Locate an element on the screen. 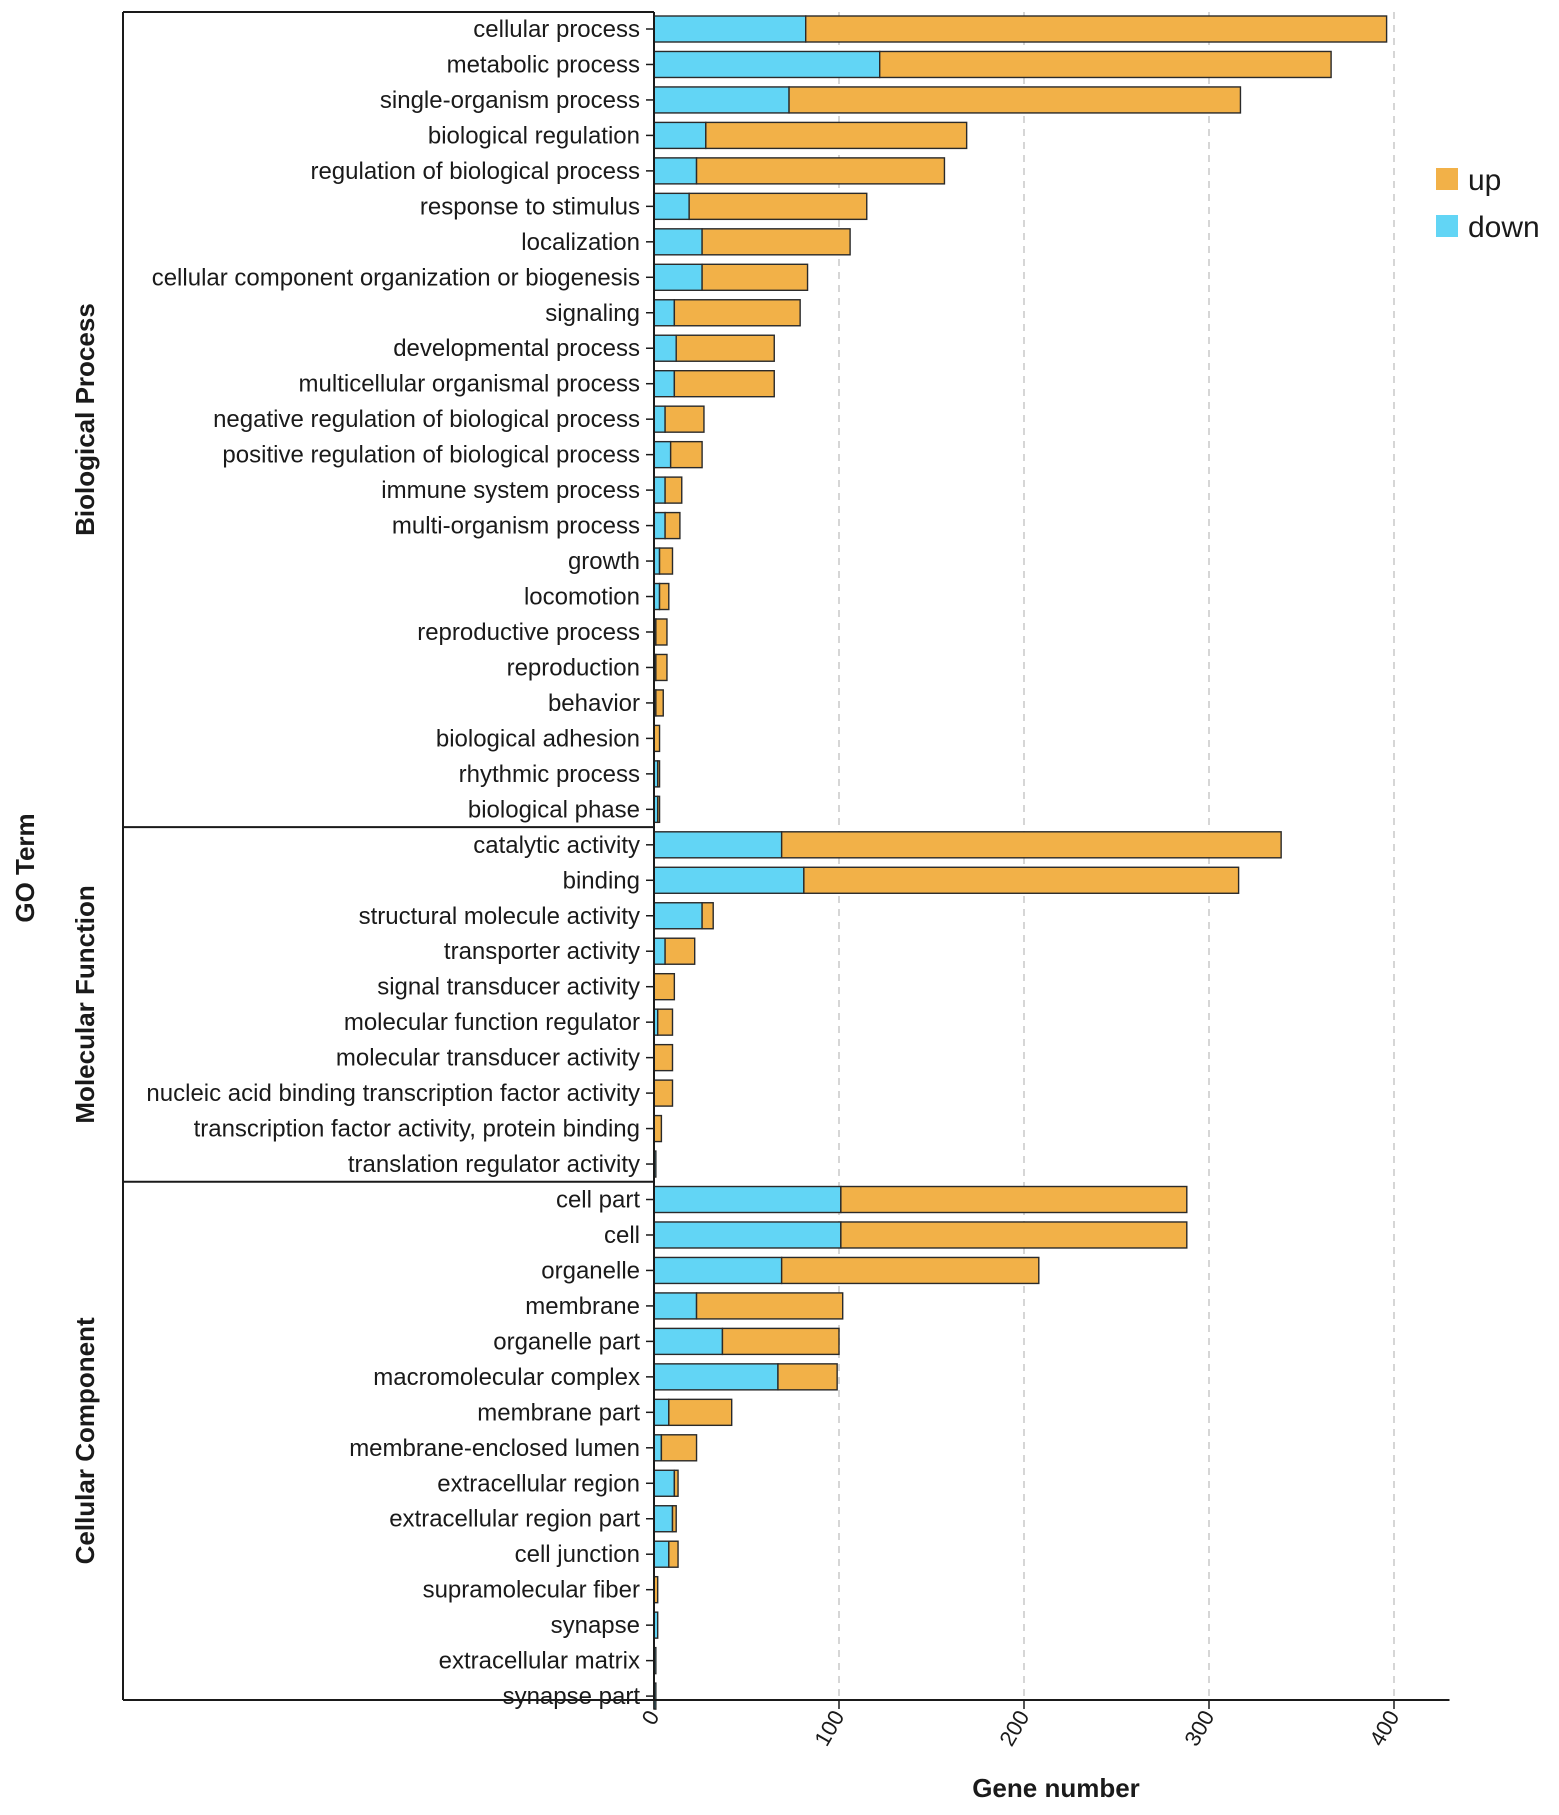 The width and height of the screenshot is (1559, 1815). category-label: extracellular region is located at coordinates (538, 1483).